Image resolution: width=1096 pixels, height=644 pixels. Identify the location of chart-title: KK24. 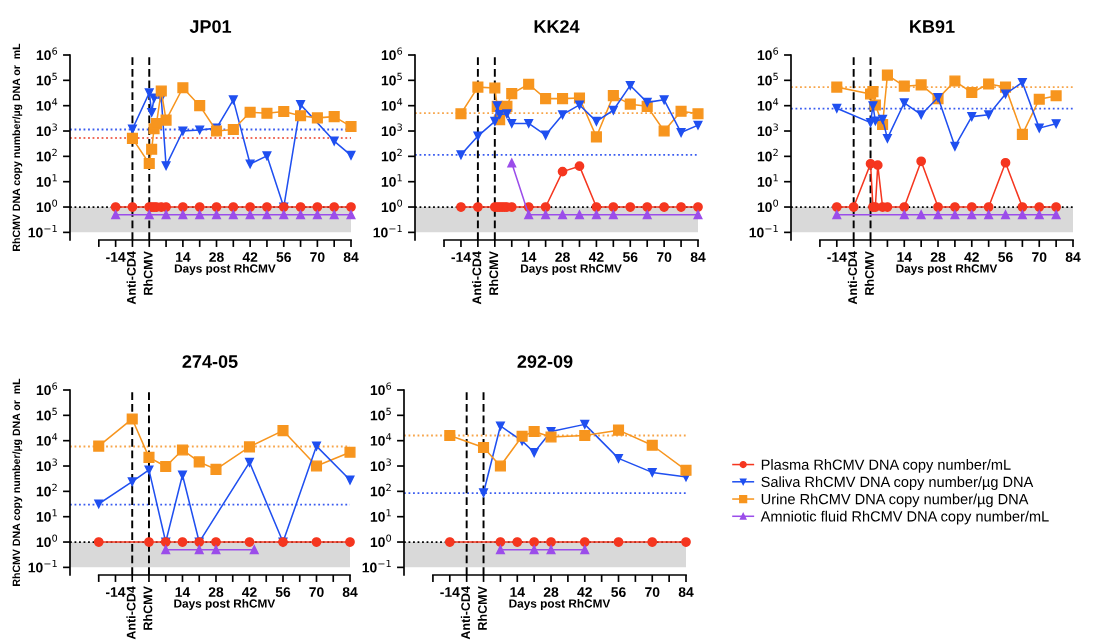
(557, 26).